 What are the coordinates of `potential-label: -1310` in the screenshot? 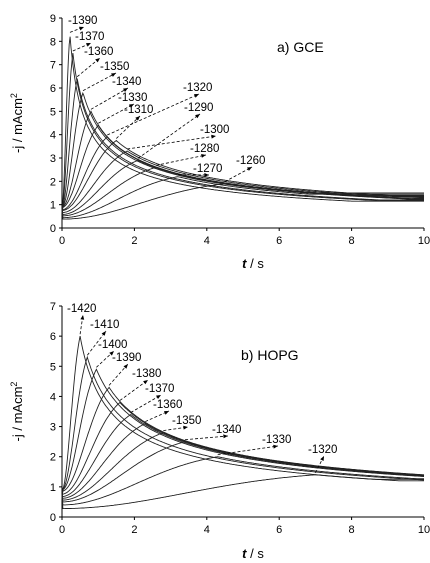 It's located at (138, 110).